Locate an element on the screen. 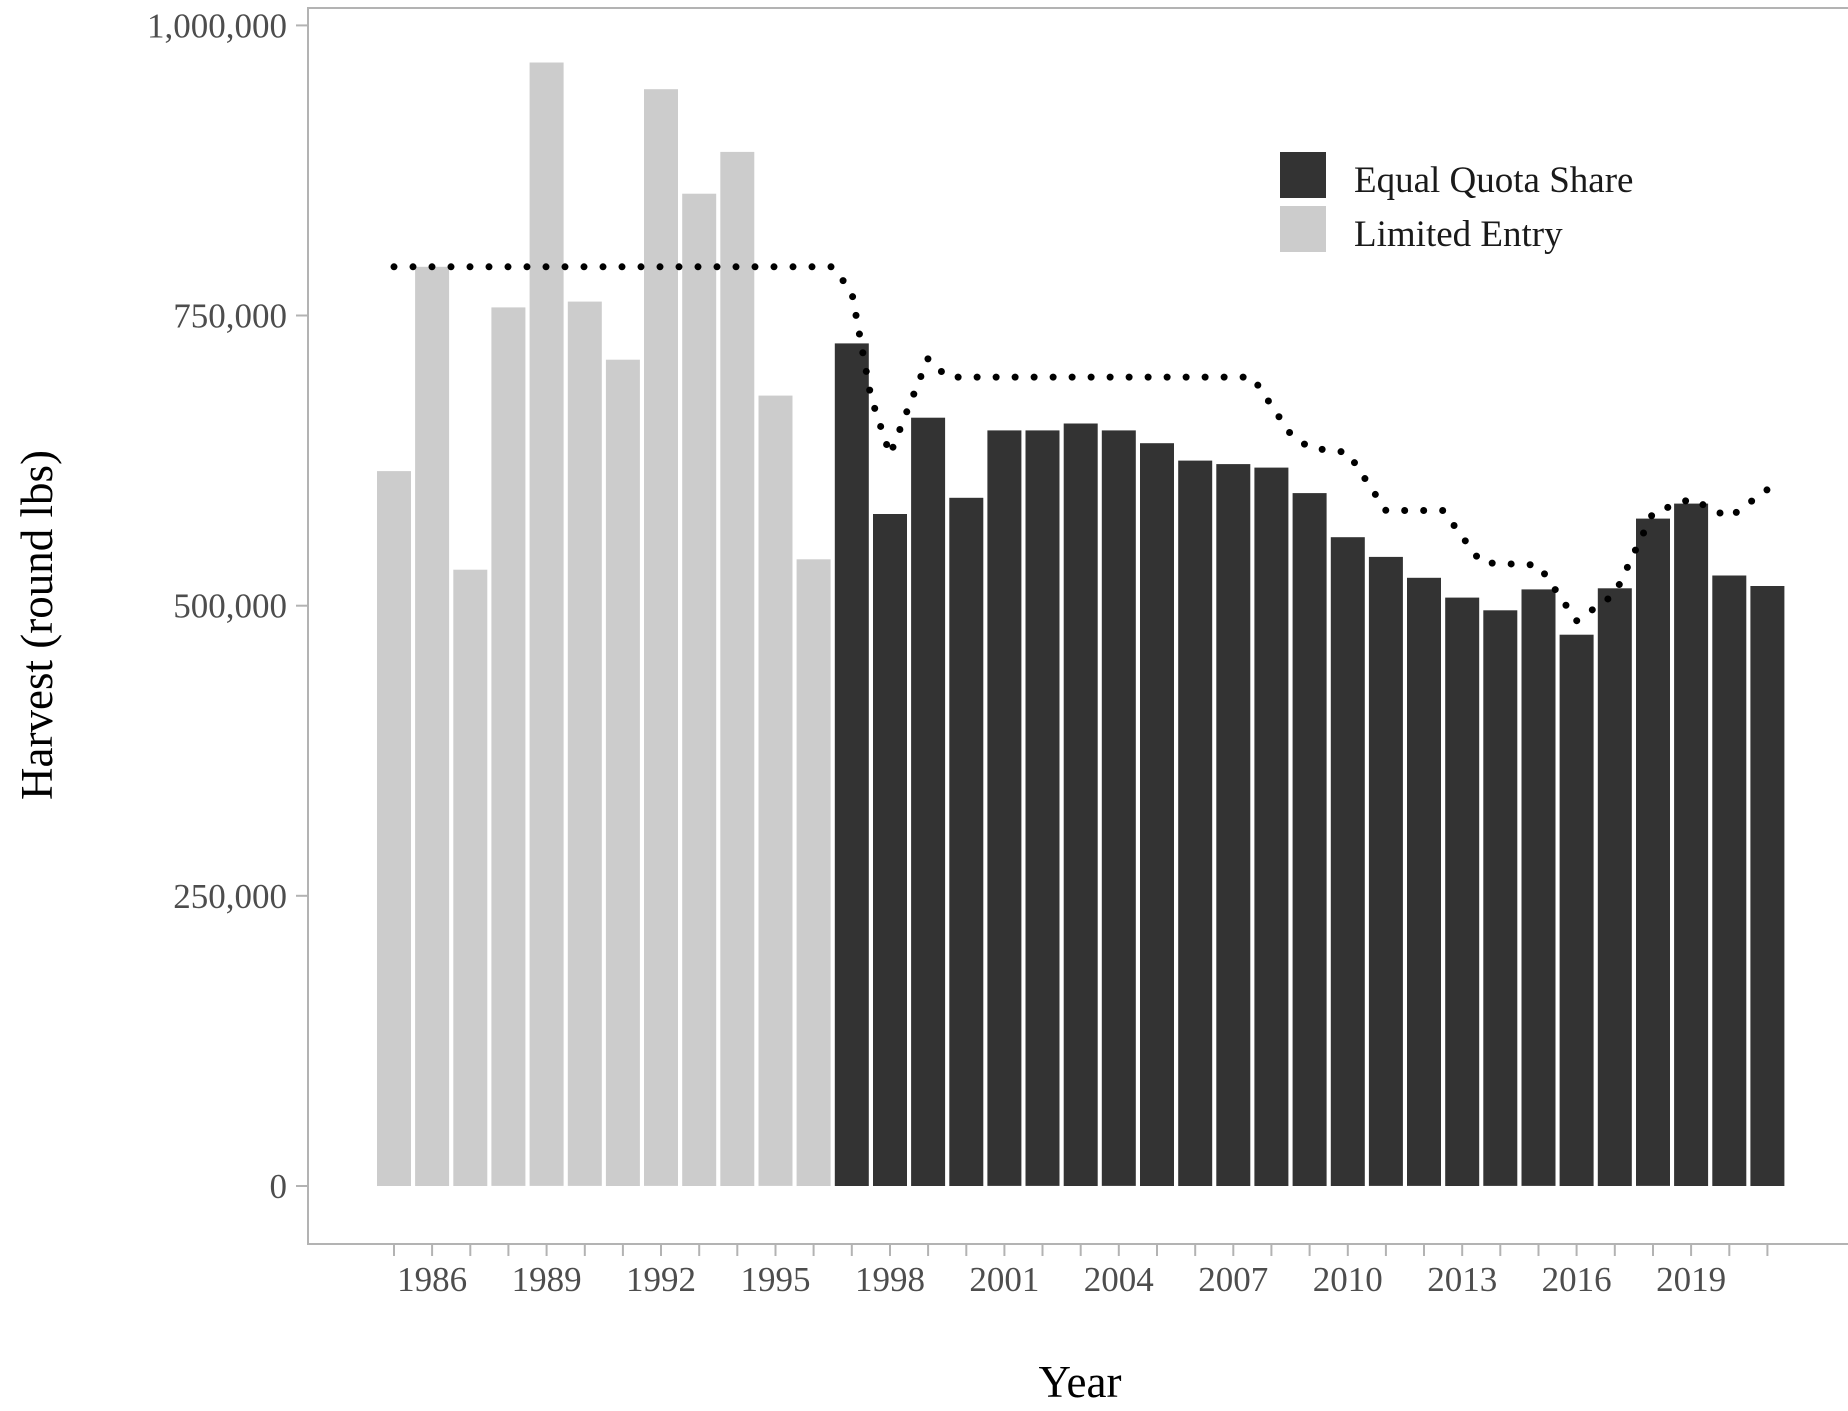  bar-1996 is located at coordinates (813, 872).